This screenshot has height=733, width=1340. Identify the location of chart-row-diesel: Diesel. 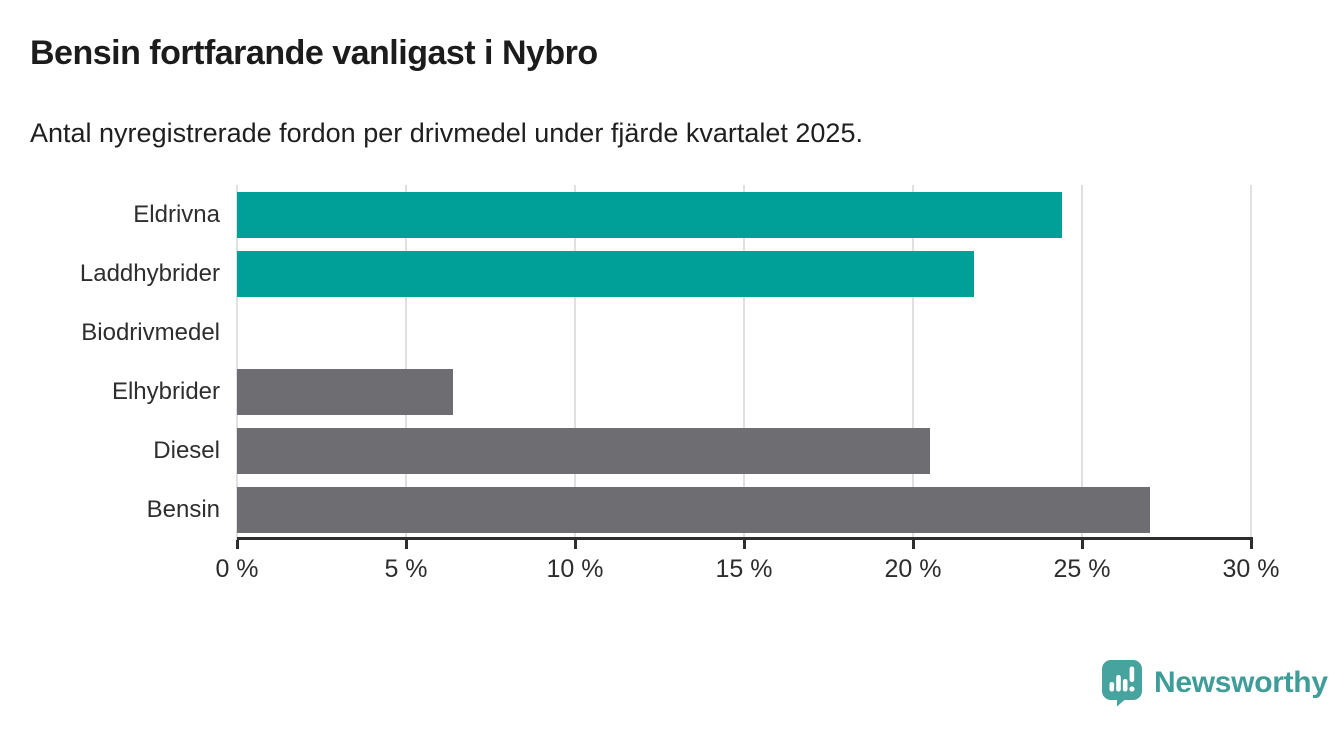
(702, 451).